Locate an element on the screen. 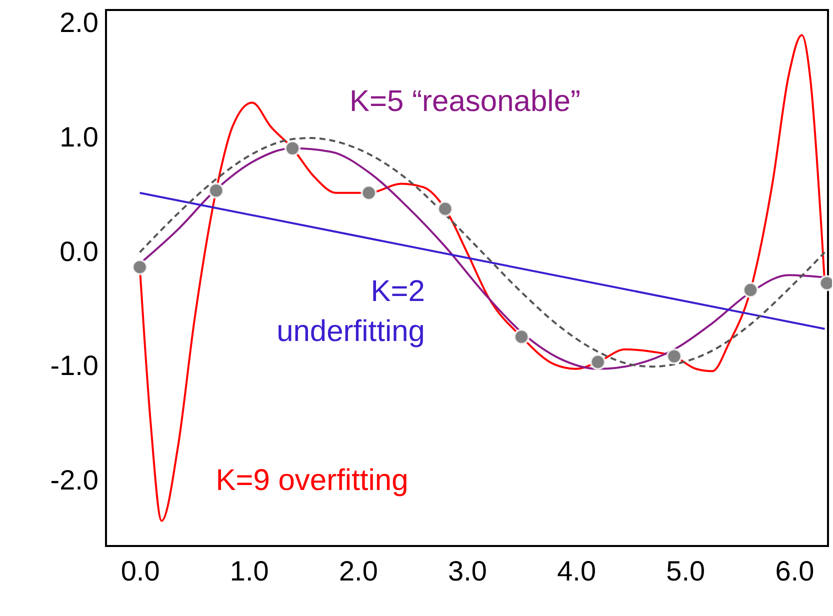 This screenshot has width=833, height=616. y-tick-label: 2.0 is located at coordinates (79, 22).